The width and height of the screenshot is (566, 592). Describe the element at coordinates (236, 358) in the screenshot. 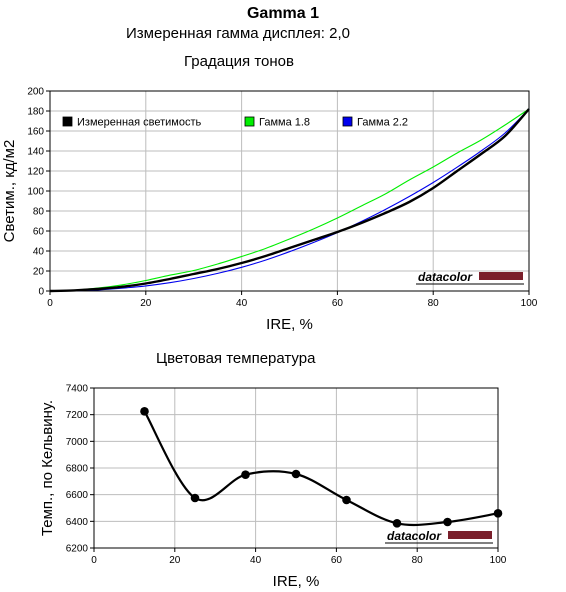

I see `color-temp-chart-title: Цветовая температура` at that location.